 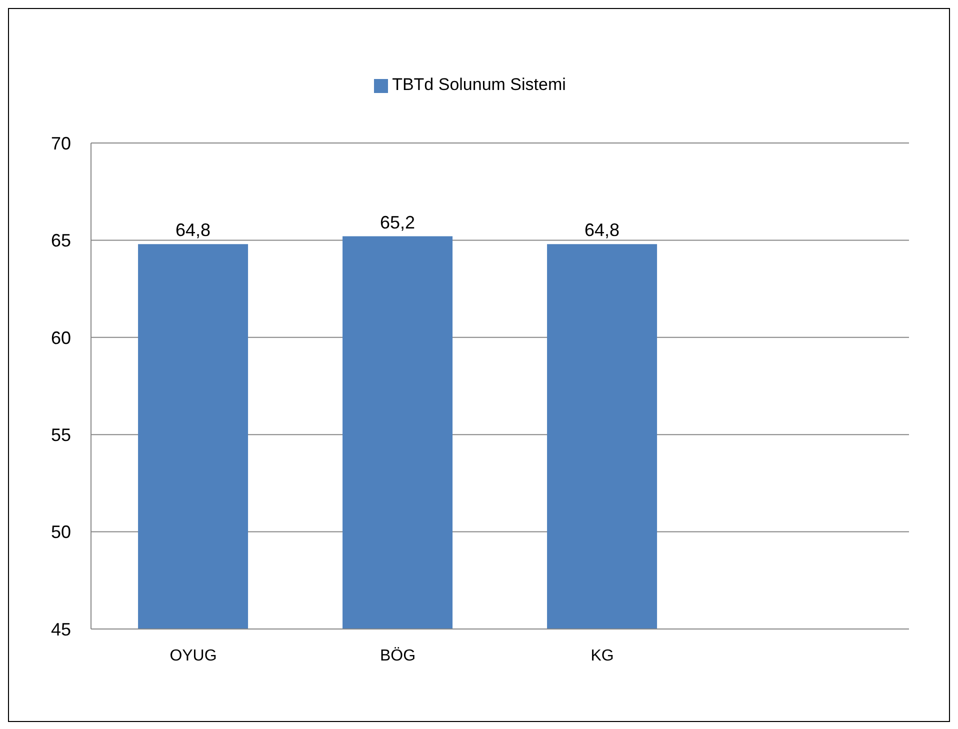 What do you see at coordinates (60, 629) in the screenshot?
I see `y-tick-label: 45` at bounding box center [60, 629].